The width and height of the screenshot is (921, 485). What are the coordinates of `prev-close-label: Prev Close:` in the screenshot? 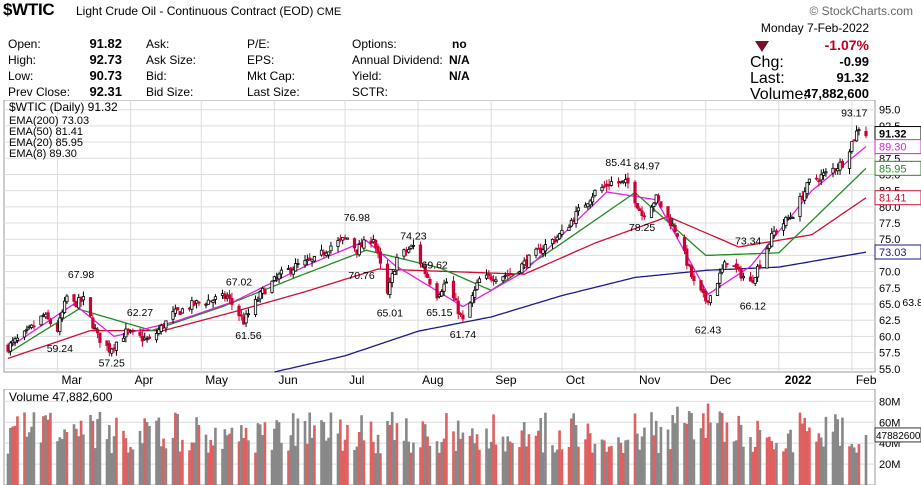 It's located at (39, 92).